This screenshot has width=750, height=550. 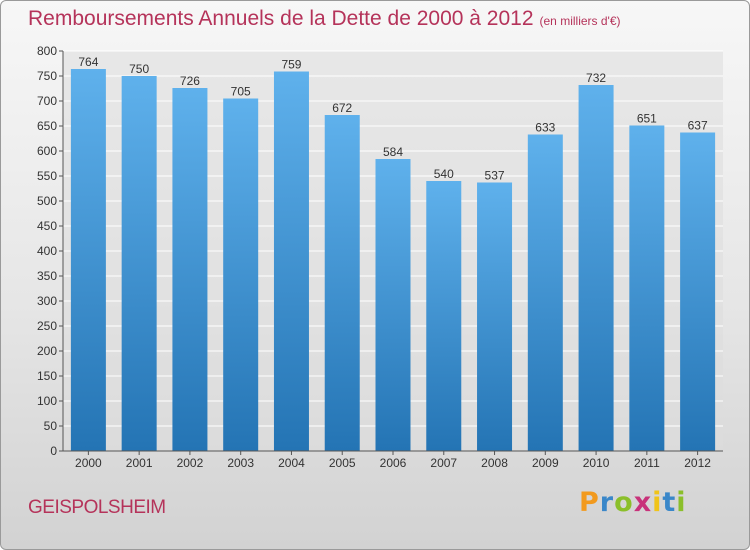 I want to click on y-tick-label: 400, so click(x=47, y=251).